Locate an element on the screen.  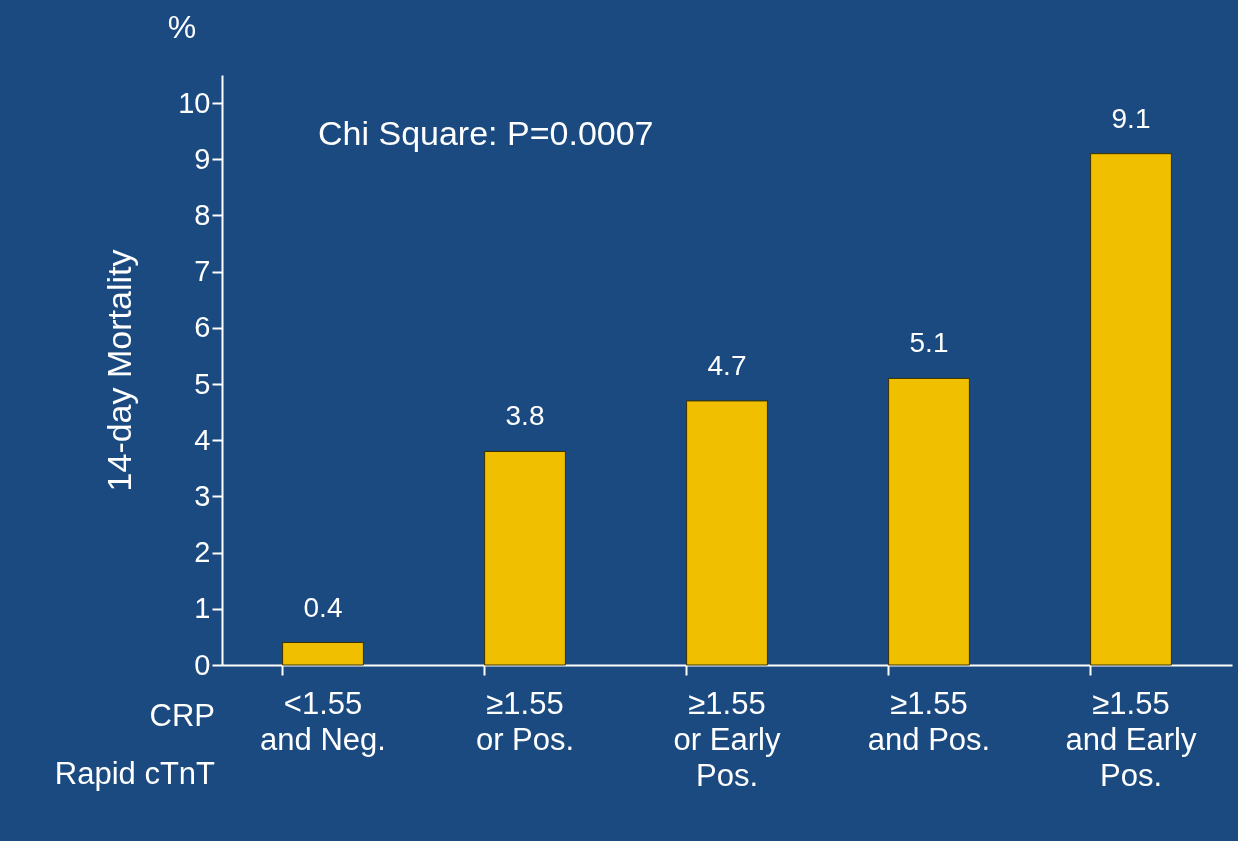
y-tick-label: 4 is located at coordinates (202, 439).